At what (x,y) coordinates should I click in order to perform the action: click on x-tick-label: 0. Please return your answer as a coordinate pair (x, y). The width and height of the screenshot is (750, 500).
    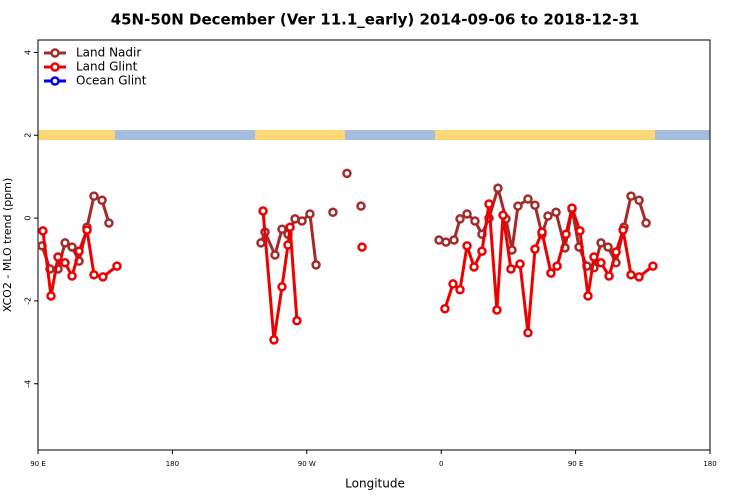
    Looking at the image, I should click on (441, 464).